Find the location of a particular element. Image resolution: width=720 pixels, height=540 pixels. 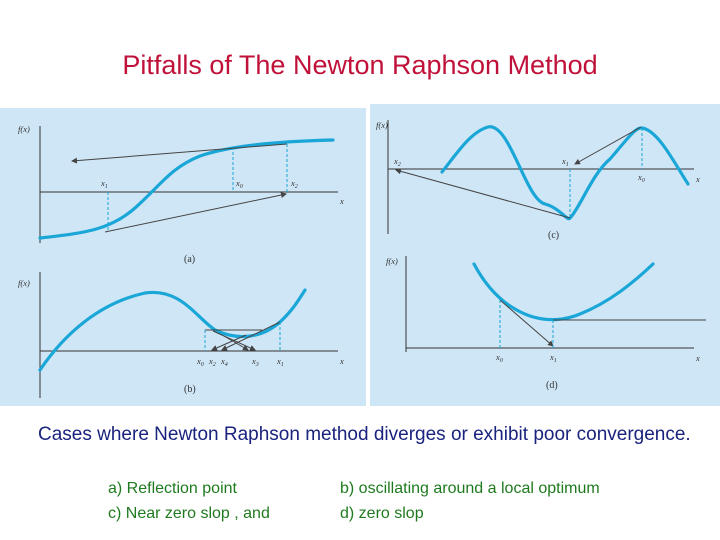

point-c-x1: x1 is located at coordinates (565, 162).